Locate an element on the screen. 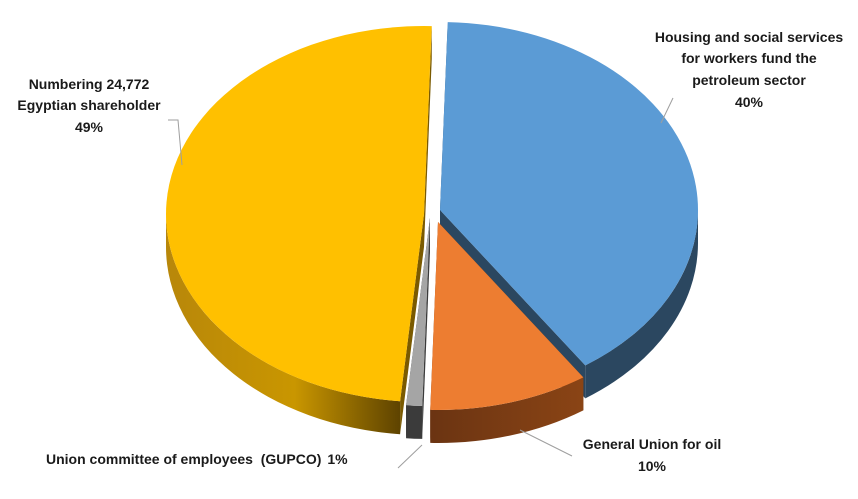  leader-line-shareholder is located at coordinates (175, 142).